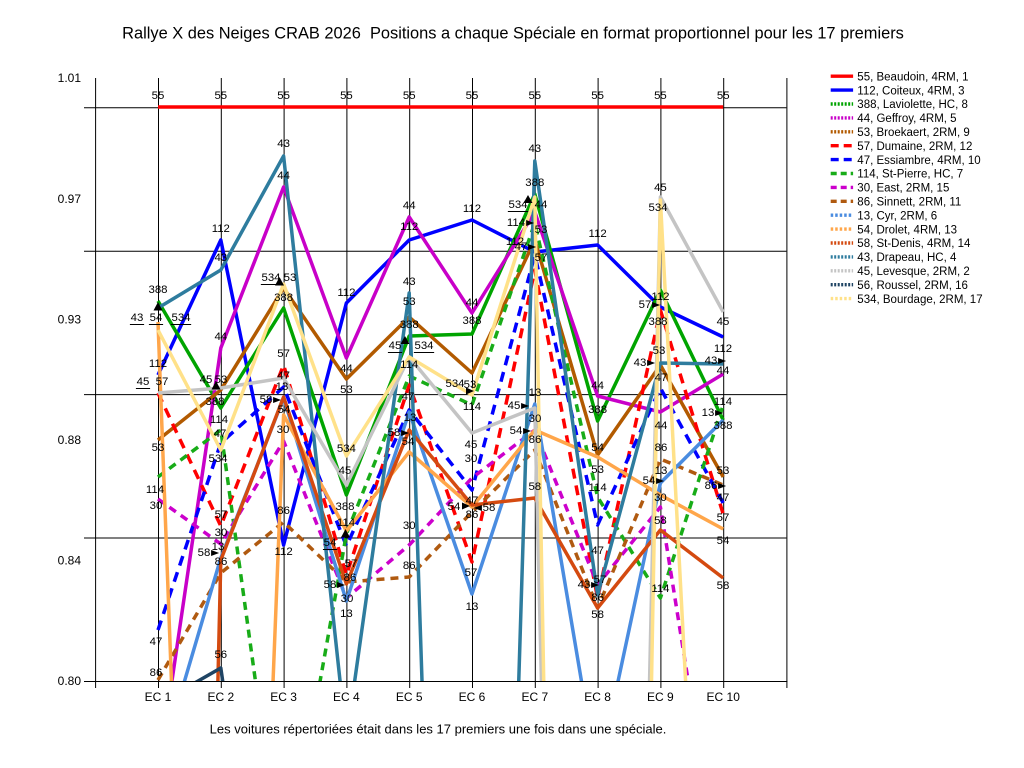  What do you see at coordinates (906, 119) in the screenshot?
I see `svg-text: 44, Geffroy, 4RM, 5` at bounding box center [906, 119].